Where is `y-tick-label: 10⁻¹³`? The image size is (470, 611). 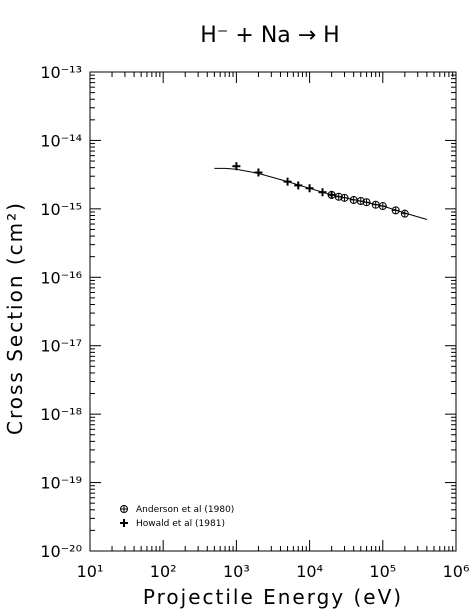
y-tick-label: 10⁻¹³ is located at coordinates (61, 72).